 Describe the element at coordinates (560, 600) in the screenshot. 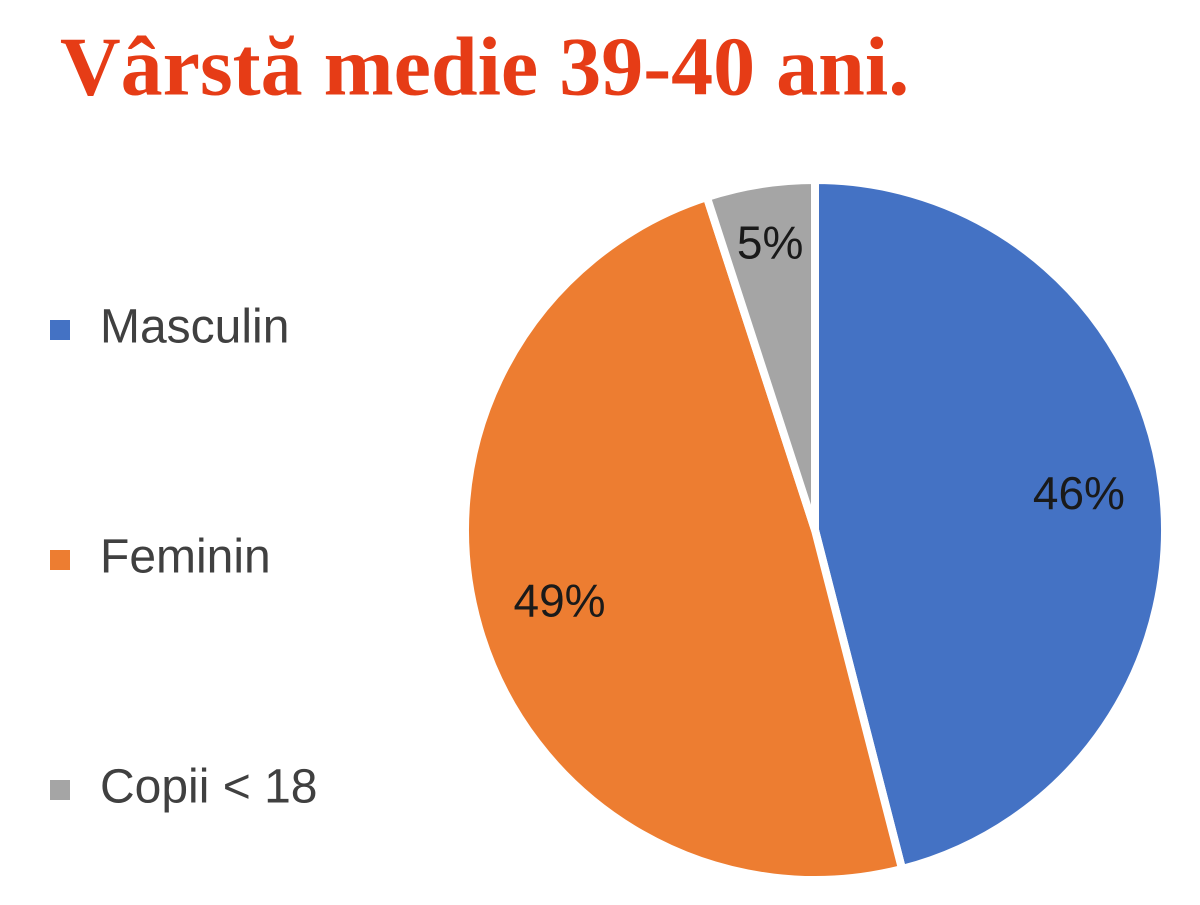

I see `data-label: 49%` at that location.